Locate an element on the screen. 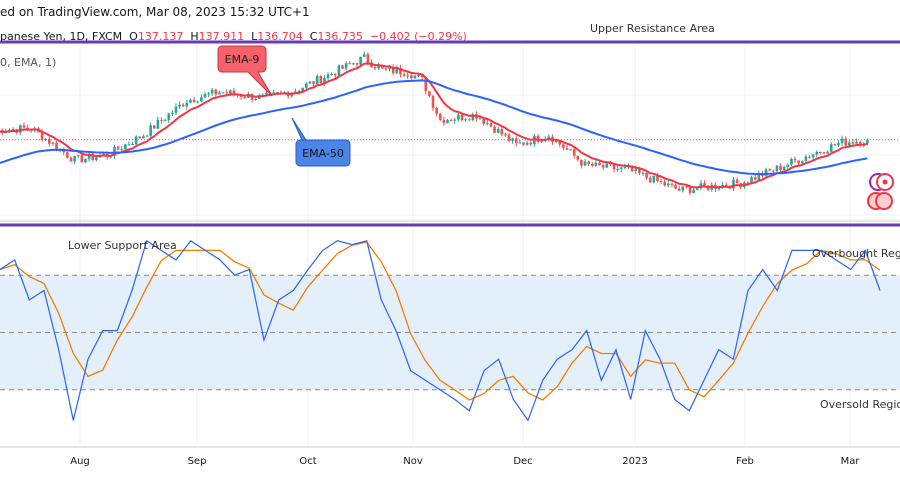 The image size is (900, 500). event-dot-icon is located at coordinates (885, 182).